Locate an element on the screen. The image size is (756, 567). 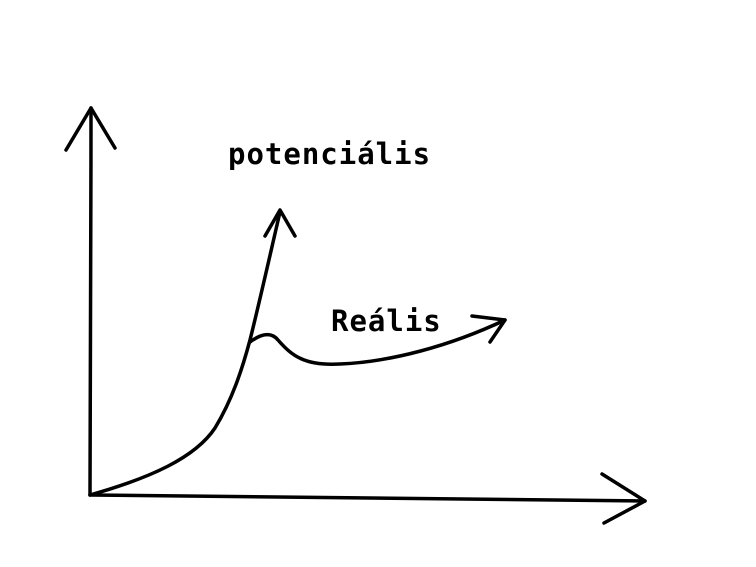
x-axis-line is located at coordinates (367, 498).